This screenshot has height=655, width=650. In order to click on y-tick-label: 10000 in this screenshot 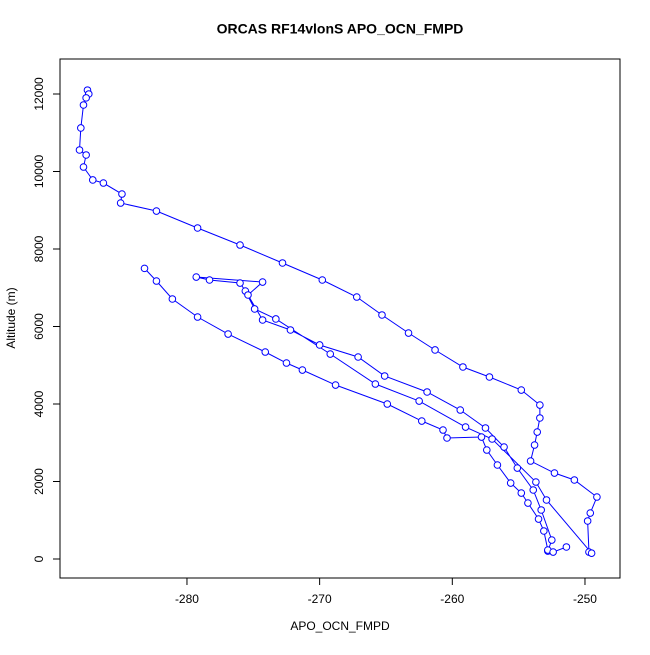, I will do `click(39, 171)`.